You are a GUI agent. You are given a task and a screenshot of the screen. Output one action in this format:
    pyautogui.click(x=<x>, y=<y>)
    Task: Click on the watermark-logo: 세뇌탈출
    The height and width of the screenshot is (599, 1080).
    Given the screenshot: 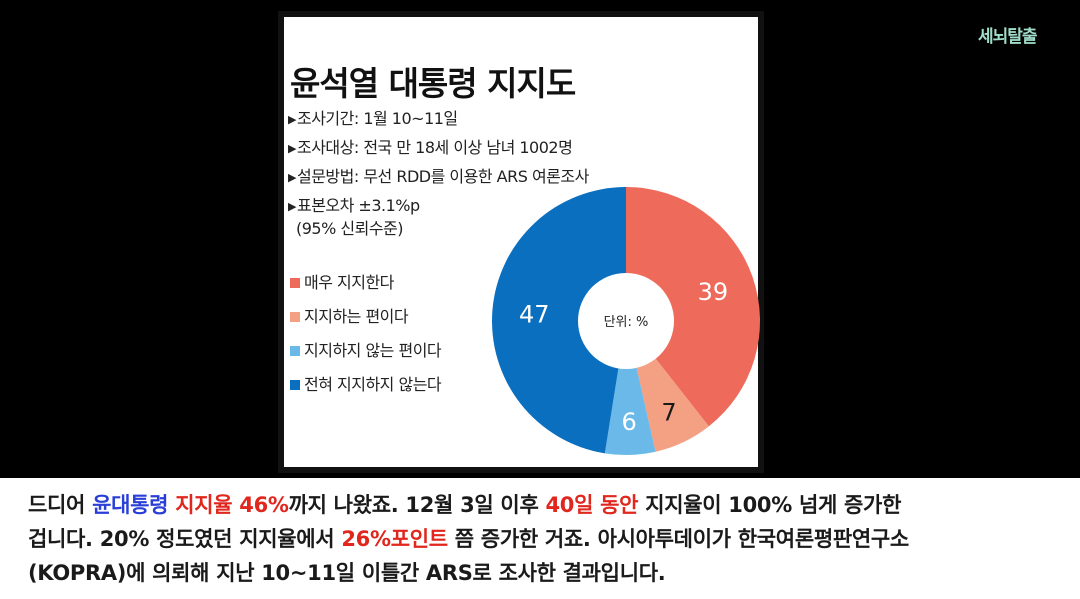 What is the action you would take?
    pyautogui.click(x=1008, y=37)
    